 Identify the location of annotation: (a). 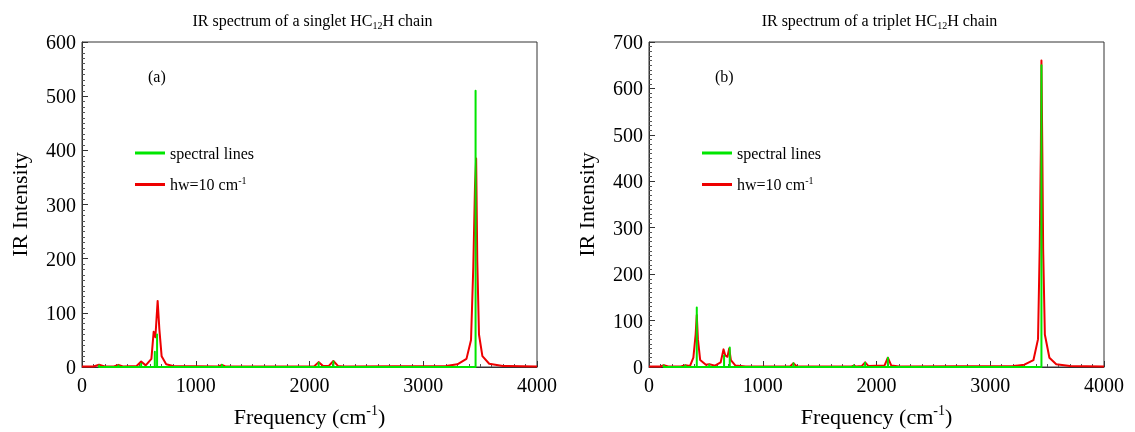
(157, 76).